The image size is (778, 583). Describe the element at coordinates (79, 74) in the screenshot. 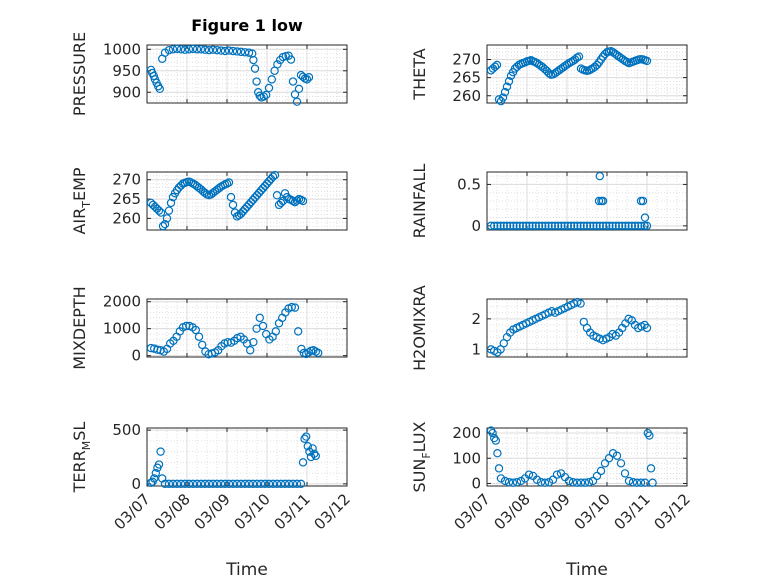

I see `y-axis-label: PRESSURE` at that location.